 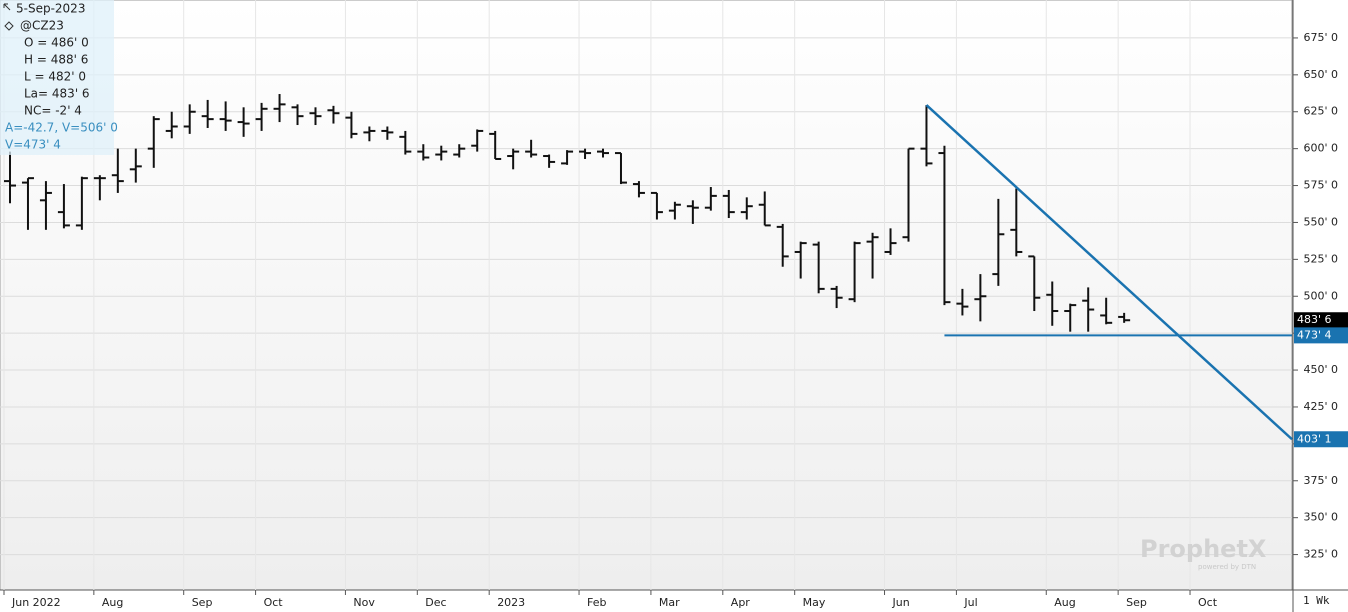 What do you see at coordinates (1316, 600) in the screenshot?
I see `period-label: 1 Wk` at bounding box center [1316, 600].